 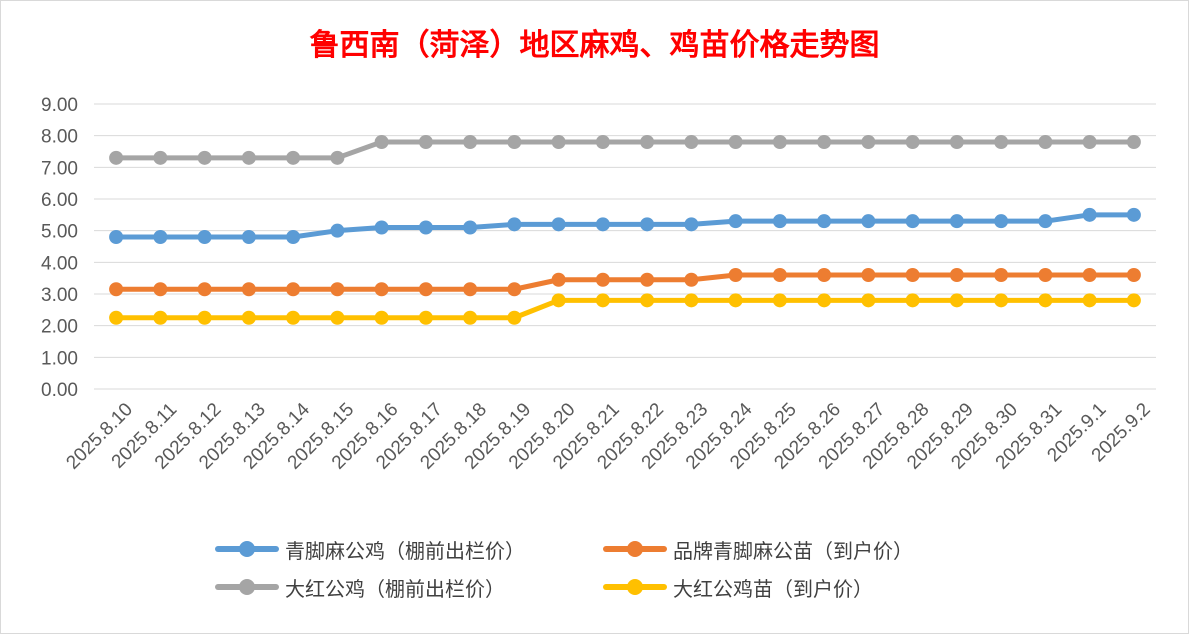 I want to click on chart-title: 鲁西南（菏泽）地区麻鸡、鸡苗价格走势图, so click(x=594, y=45).